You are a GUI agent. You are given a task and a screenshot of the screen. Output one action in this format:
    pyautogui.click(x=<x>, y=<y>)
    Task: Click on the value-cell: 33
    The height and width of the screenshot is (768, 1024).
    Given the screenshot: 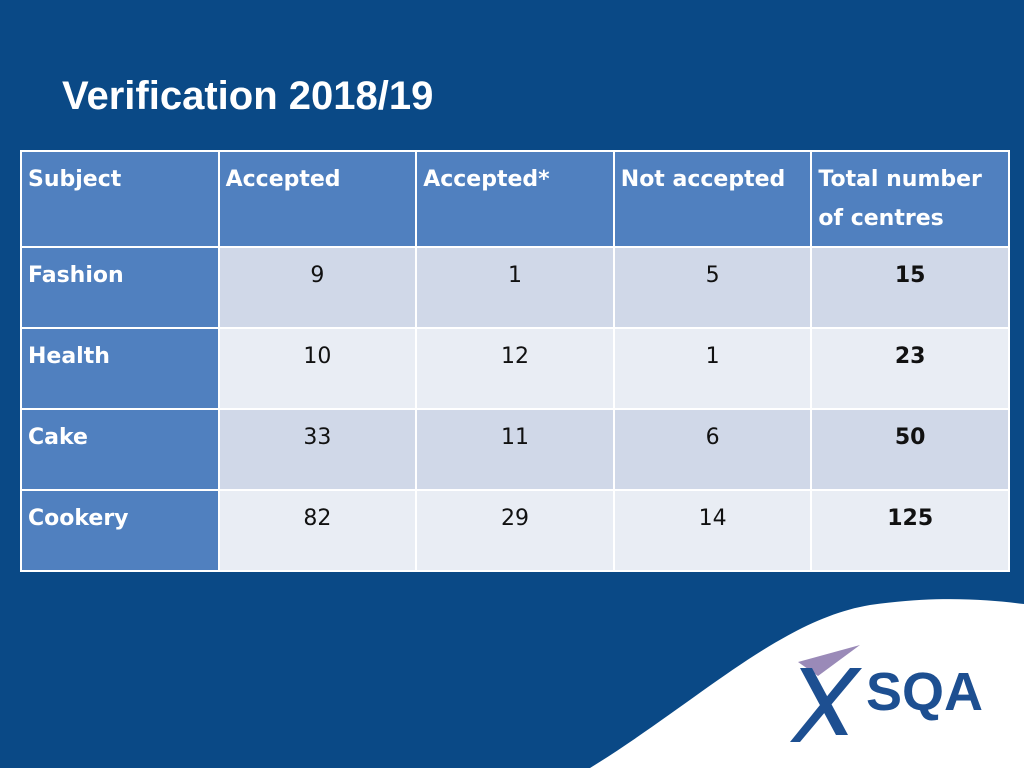 What is the action you would take?
    pyautogui.click(x=317, y=449)
    